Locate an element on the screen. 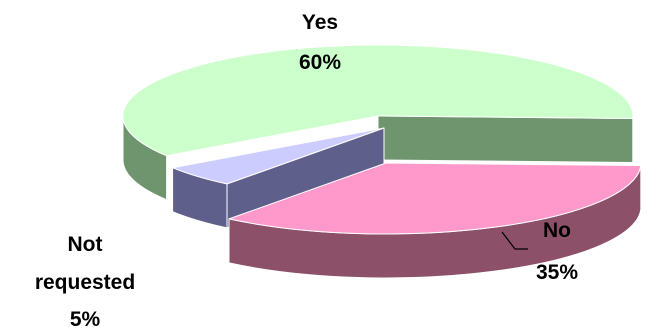  label-yes: Yes is located at coordinates (320, 22).